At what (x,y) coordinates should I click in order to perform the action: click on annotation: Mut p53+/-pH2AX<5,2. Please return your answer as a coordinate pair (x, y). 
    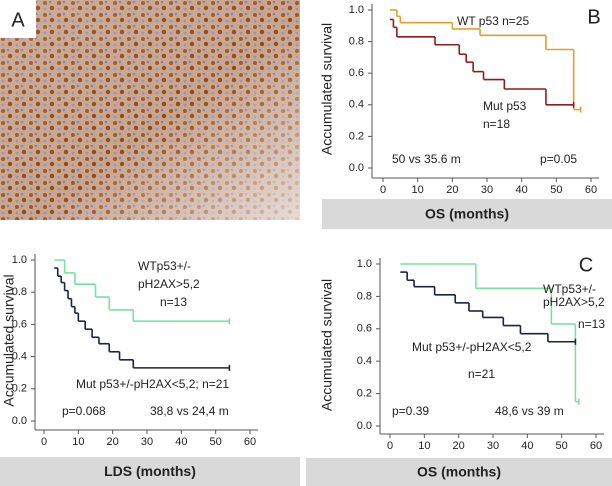
    Looking at the image, I should click on (472, 347).